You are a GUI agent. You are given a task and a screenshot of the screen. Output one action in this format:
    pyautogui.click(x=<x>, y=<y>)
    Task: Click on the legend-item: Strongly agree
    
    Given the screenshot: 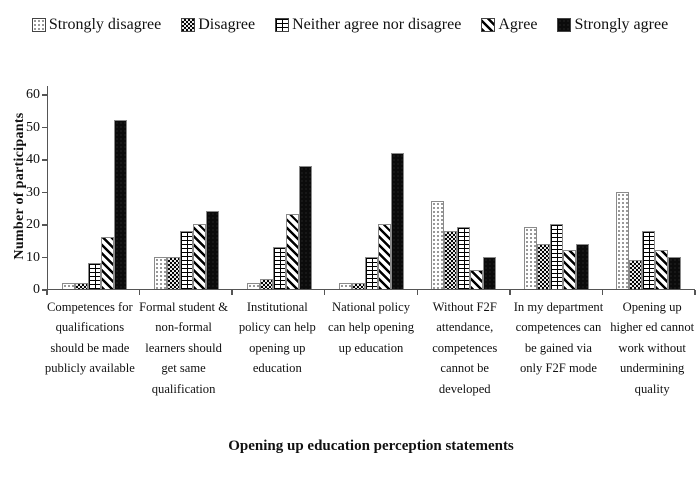 What is the action you would take?
    pyautogui.click(x=612, y=25)
    